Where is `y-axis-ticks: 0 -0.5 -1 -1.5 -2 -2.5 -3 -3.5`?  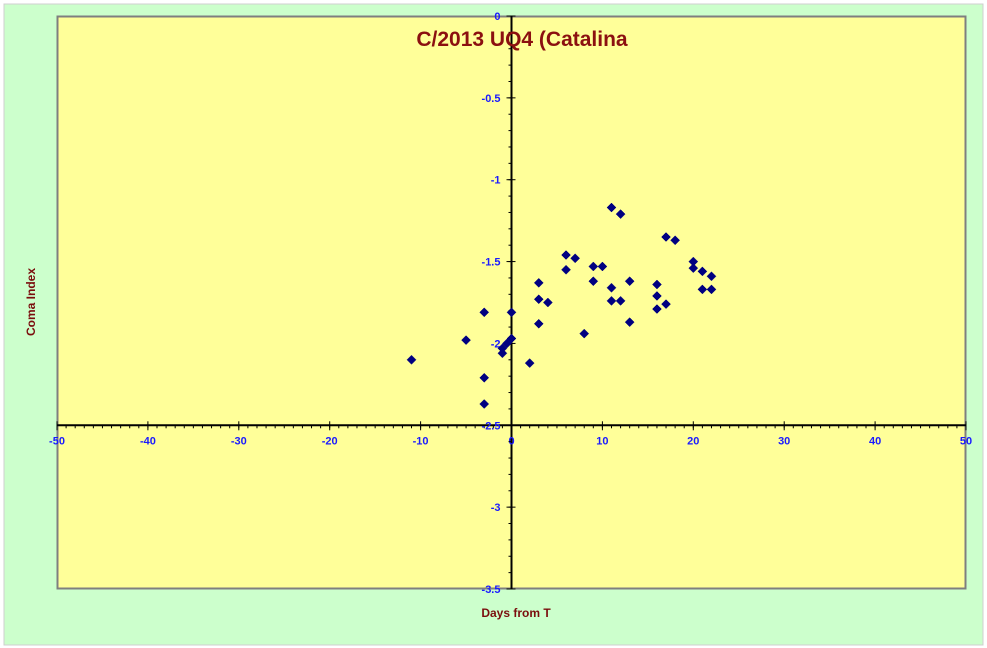
y-axis-ticks: 0 -0.5 -1 -1.5 -2 -2.5 -3 -3.5 is located at coordinates (499, 303).